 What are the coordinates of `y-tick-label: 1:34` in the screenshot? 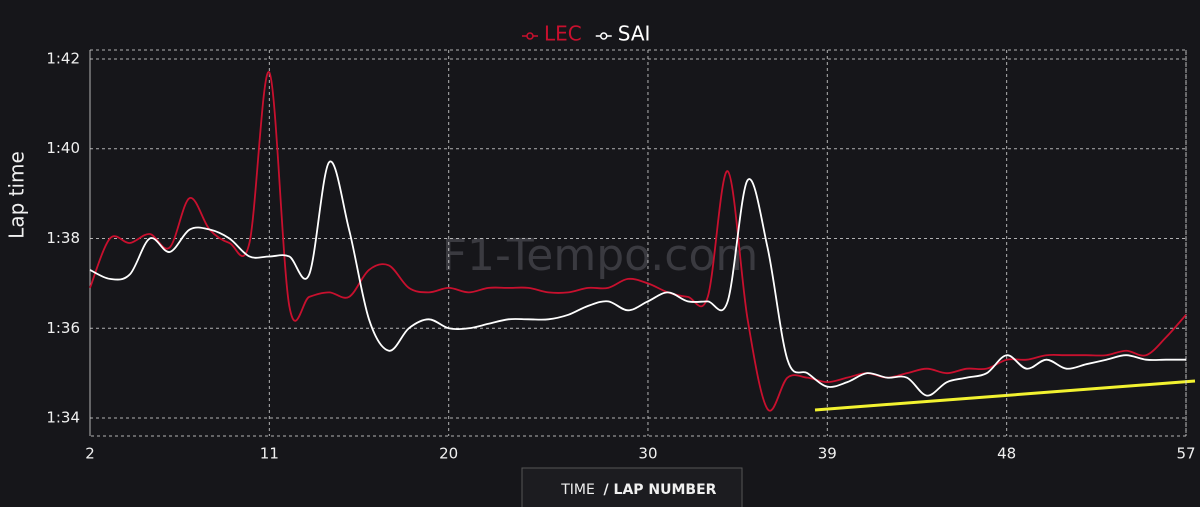 It's located at (63, 418).